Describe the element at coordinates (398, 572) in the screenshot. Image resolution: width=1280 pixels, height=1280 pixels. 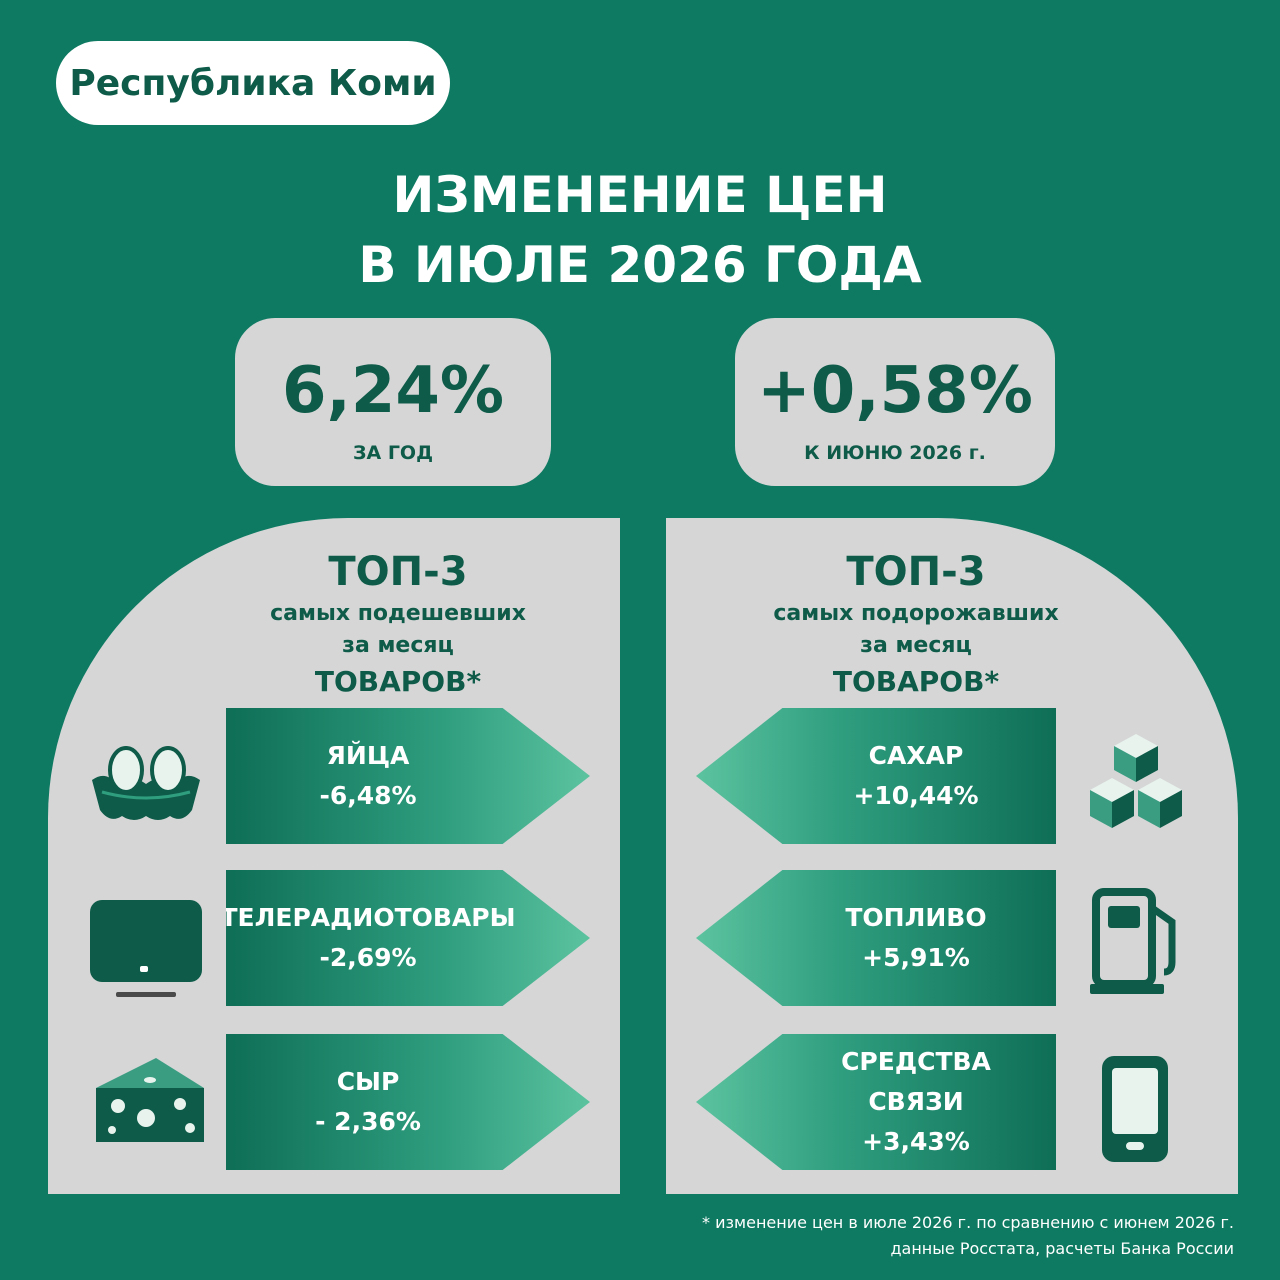
I see `cheaper-heading: ТОП-3` at that location.